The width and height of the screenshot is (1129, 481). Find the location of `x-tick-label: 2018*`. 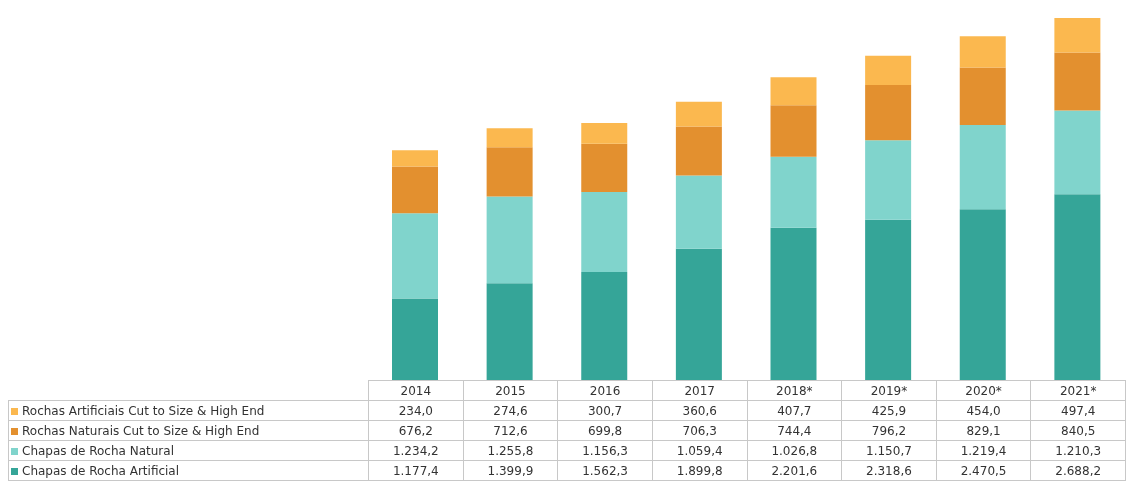

x-tick-label: 2018* is located at coordinates (794, 390).